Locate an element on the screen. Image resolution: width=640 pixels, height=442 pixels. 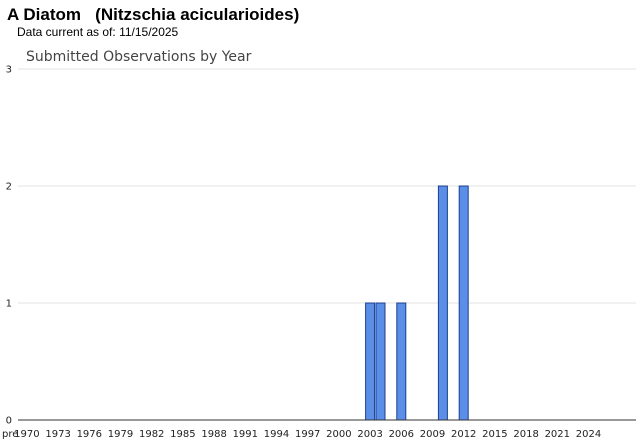
y-tick-label: 1 is located at coordinates (9, 304).